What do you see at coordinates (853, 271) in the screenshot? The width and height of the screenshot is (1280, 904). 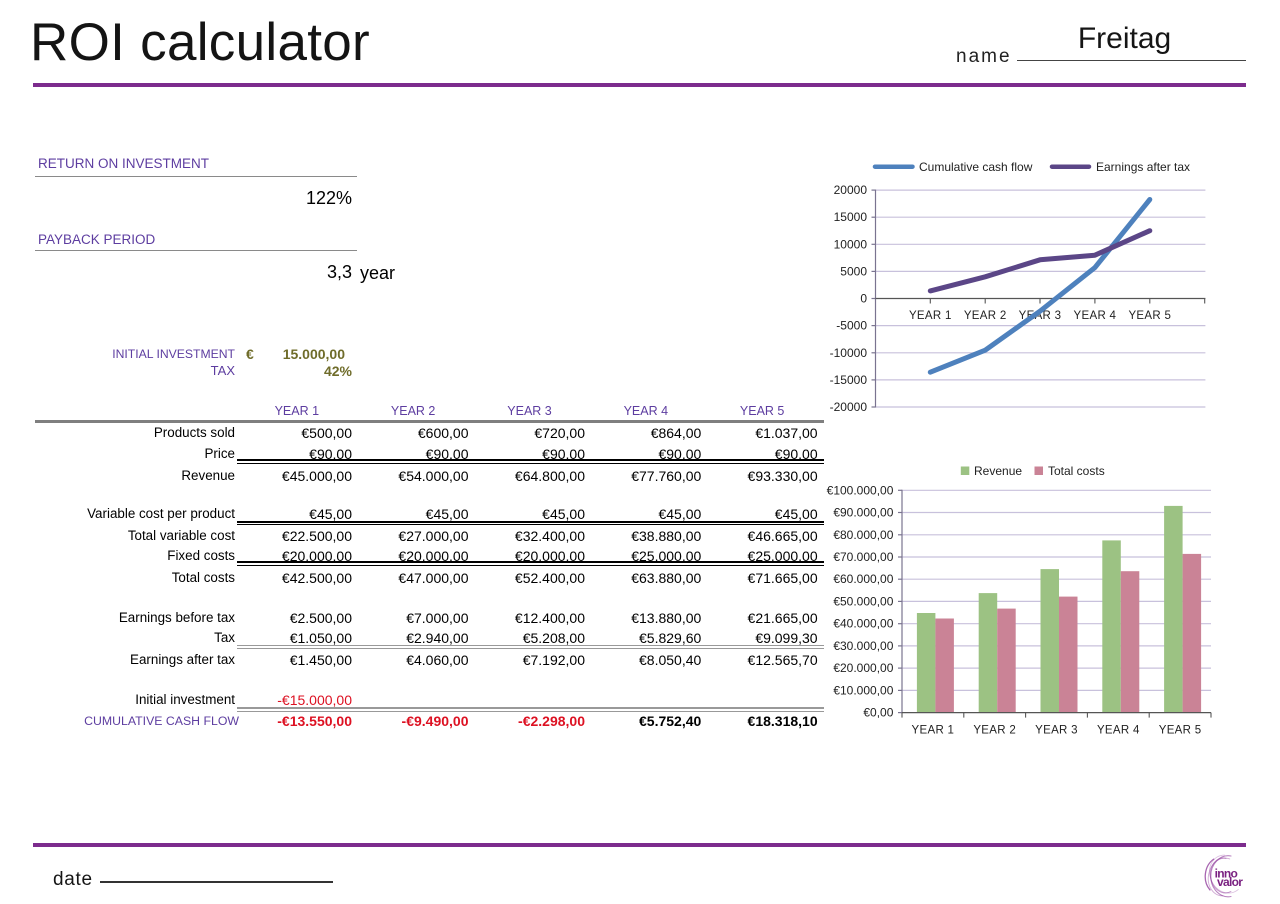 I see `svg-text: 5000` at bounding box center [853, 271].